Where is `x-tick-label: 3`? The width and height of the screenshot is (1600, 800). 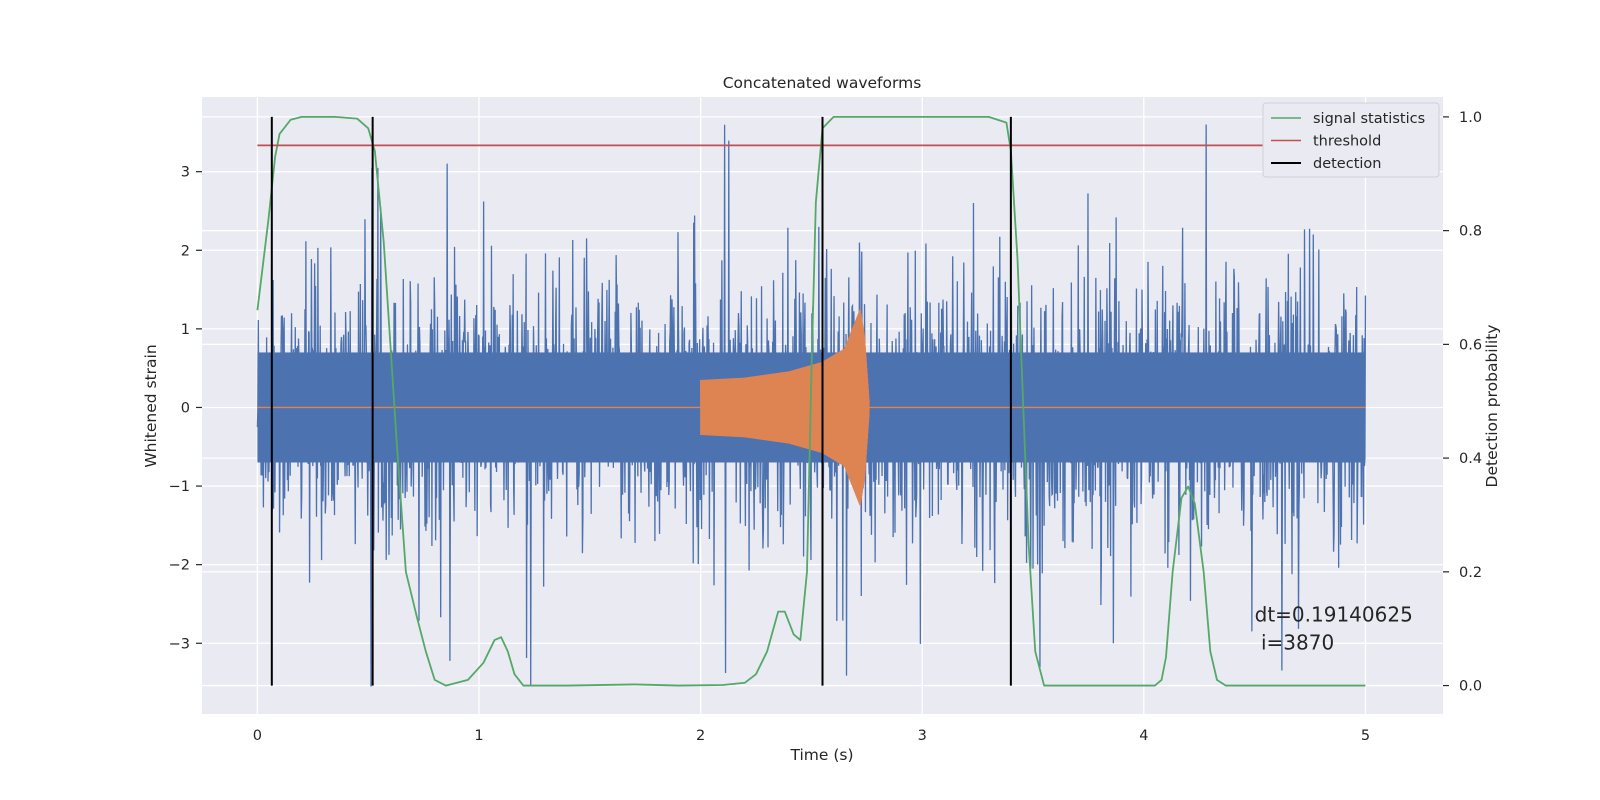
x-tick-label: 3 is located at coordinates (922, 736).